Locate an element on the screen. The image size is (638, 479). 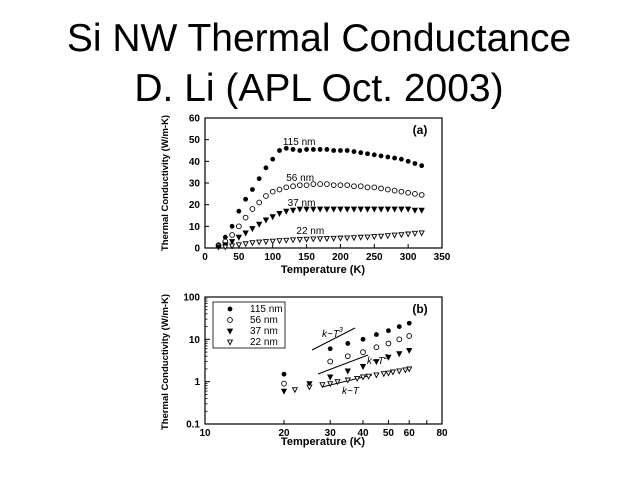
panel-b-ytick-label: 10 is located at coordinates (195, 340).